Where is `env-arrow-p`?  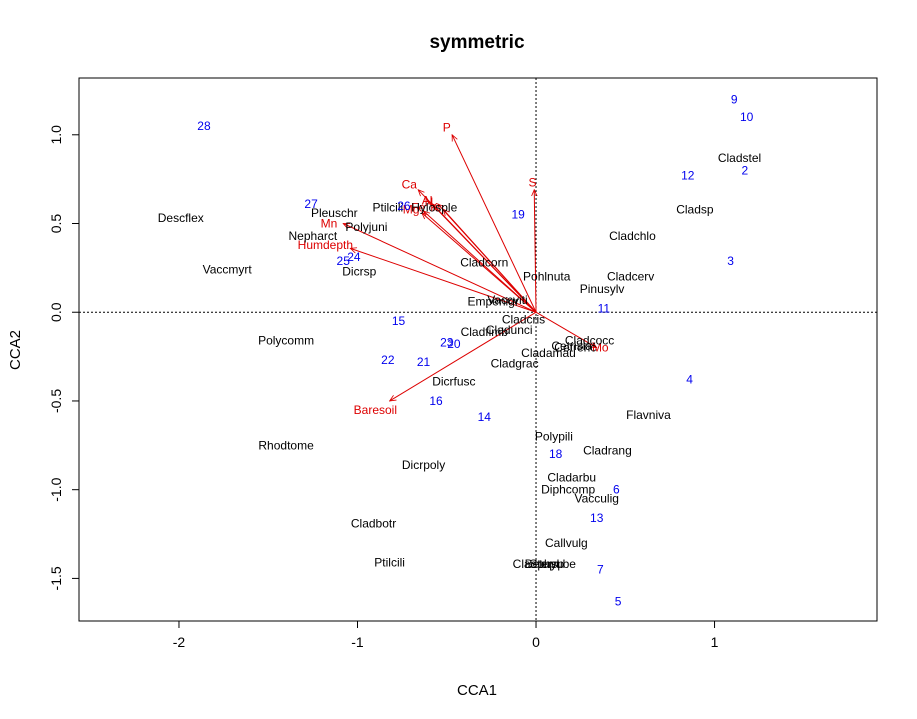 env-arrow-p is located at coordinates (494, 224).